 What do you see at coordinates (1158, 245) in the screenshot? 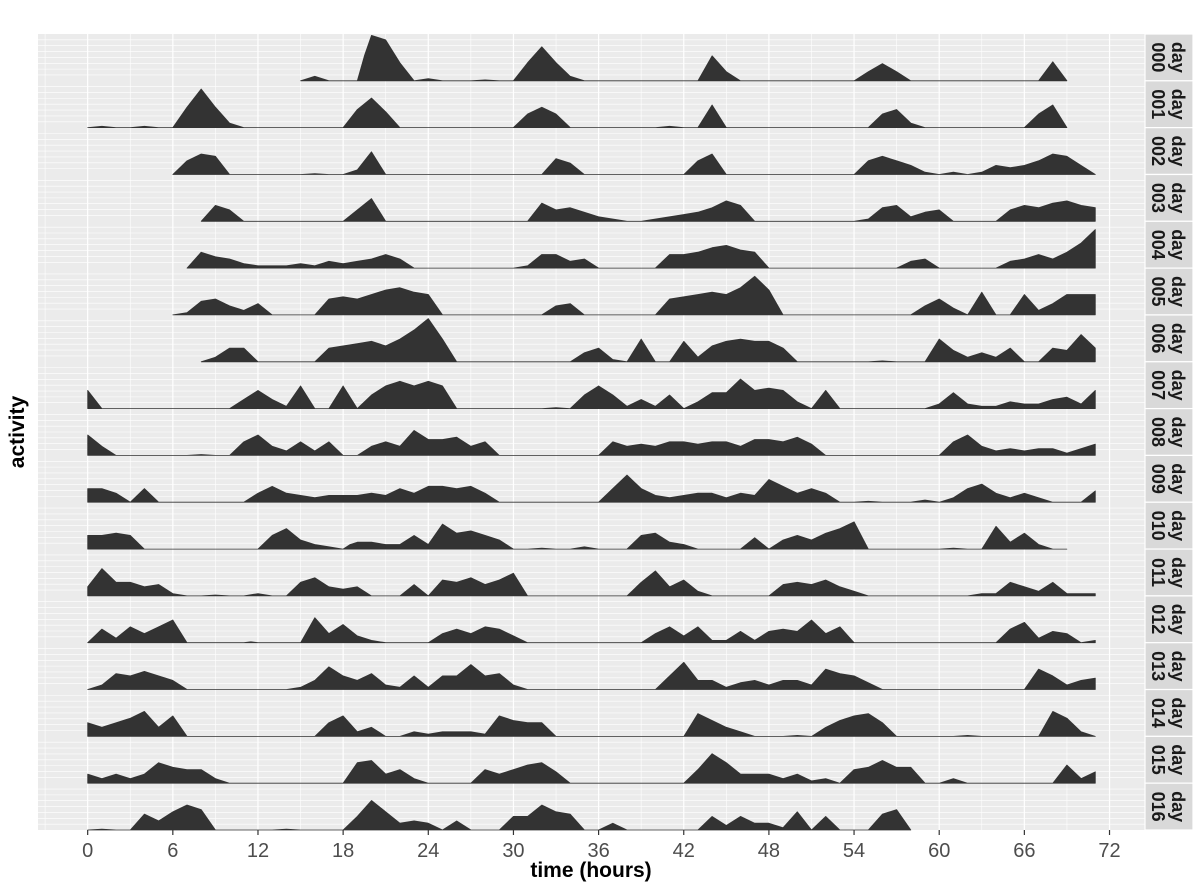
I see `facet-strip-label-line2: 004` at bounding box center [1158, 245].